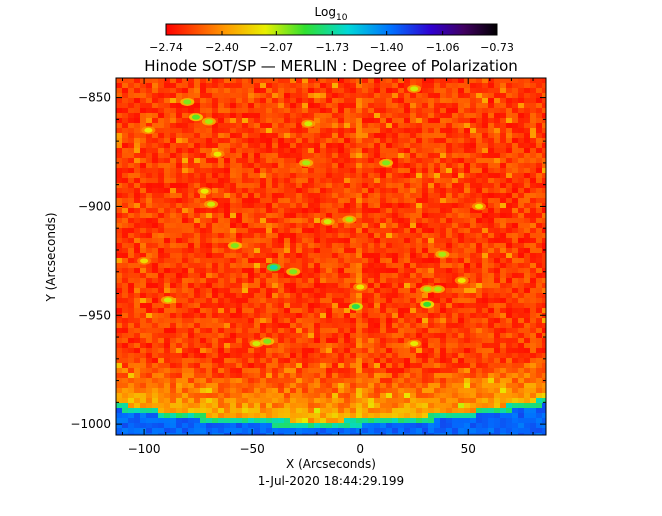 The width and height of the screenshot is (662, 516). Describe the element at coordinates (331, 29) in the screenshot. I see `colorbar-gradient` at that location.